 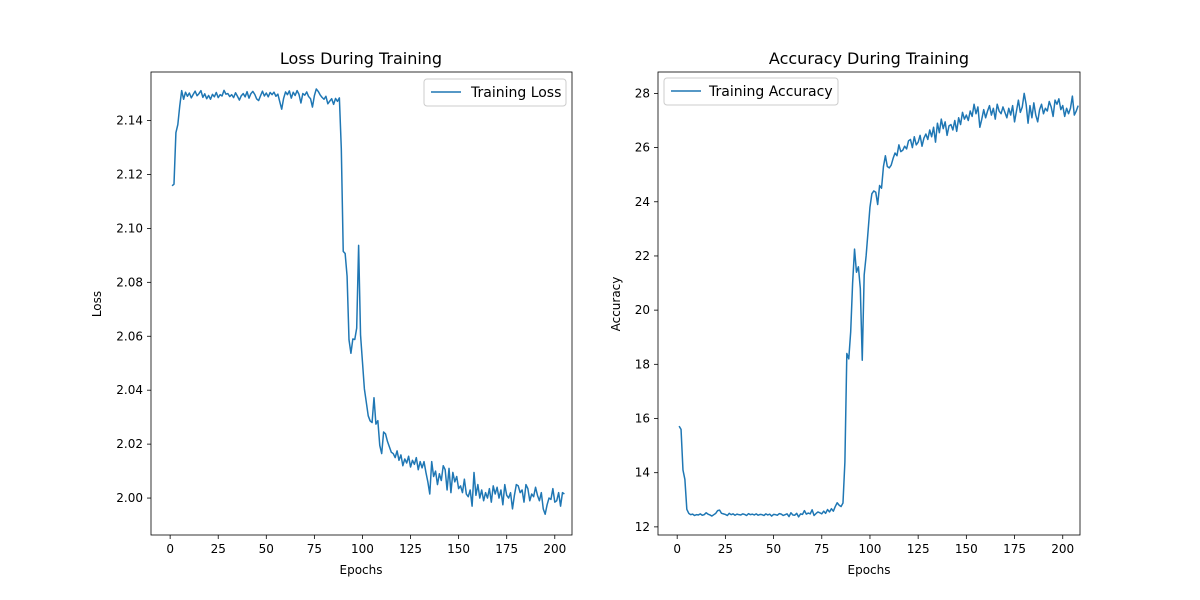 I want to click on accuracy-y-tick-label: 22, so click(x=642, y=256).